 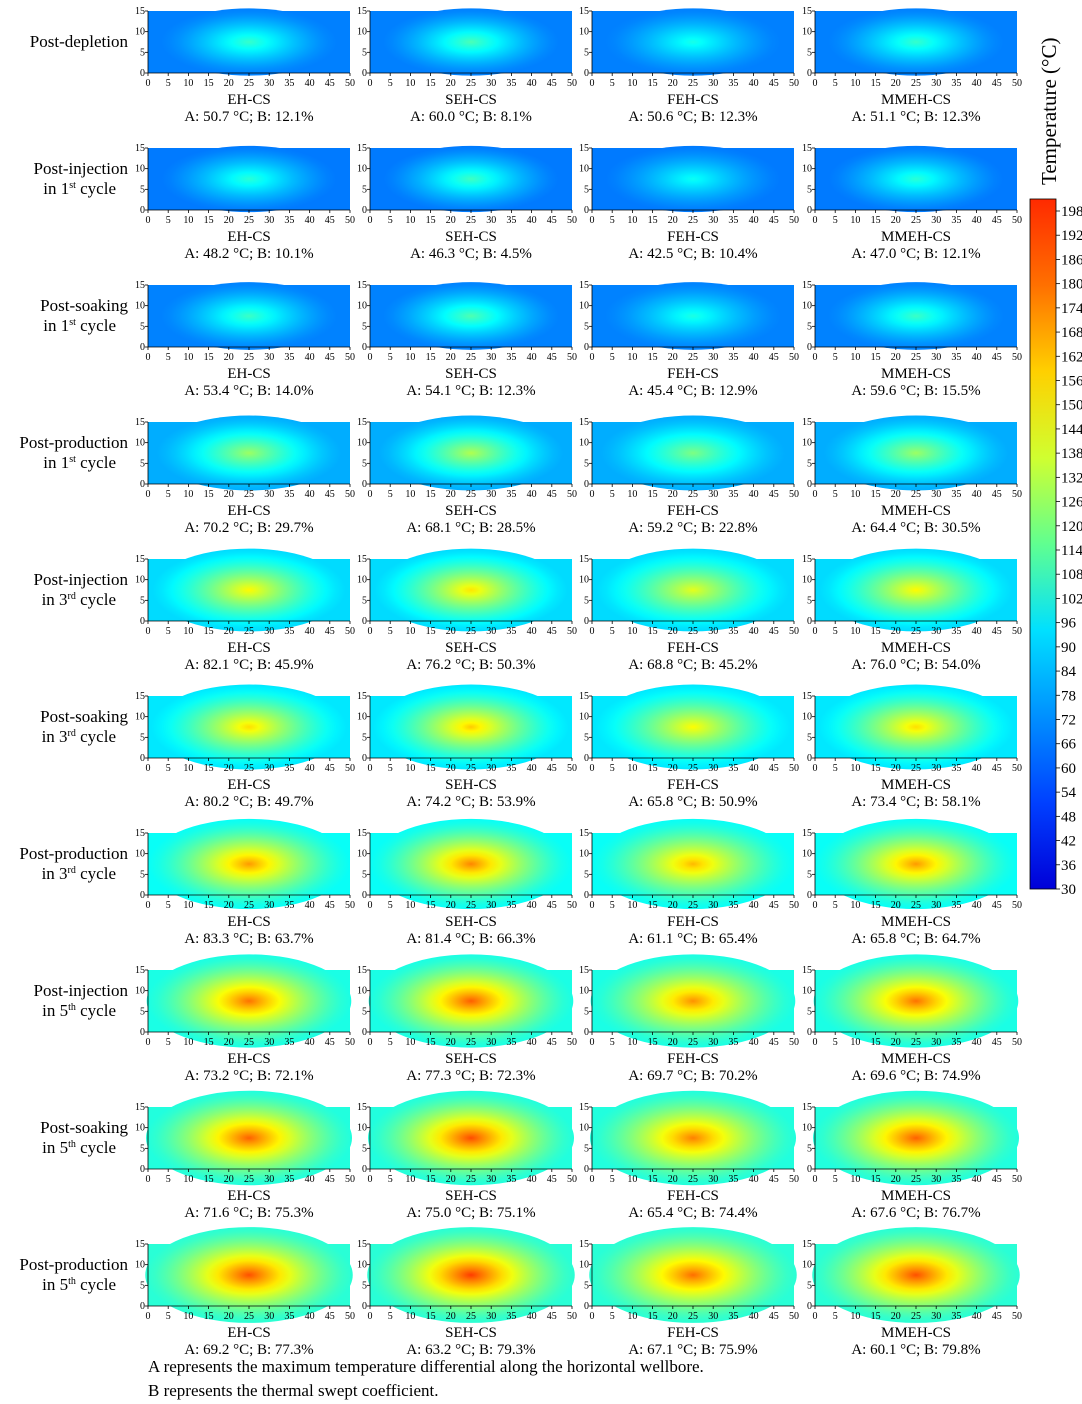 What do you see at coordinates (916, 374) in the screenshot?
I see `method-label: MMEH-CS` at bounding box center [916, 374].